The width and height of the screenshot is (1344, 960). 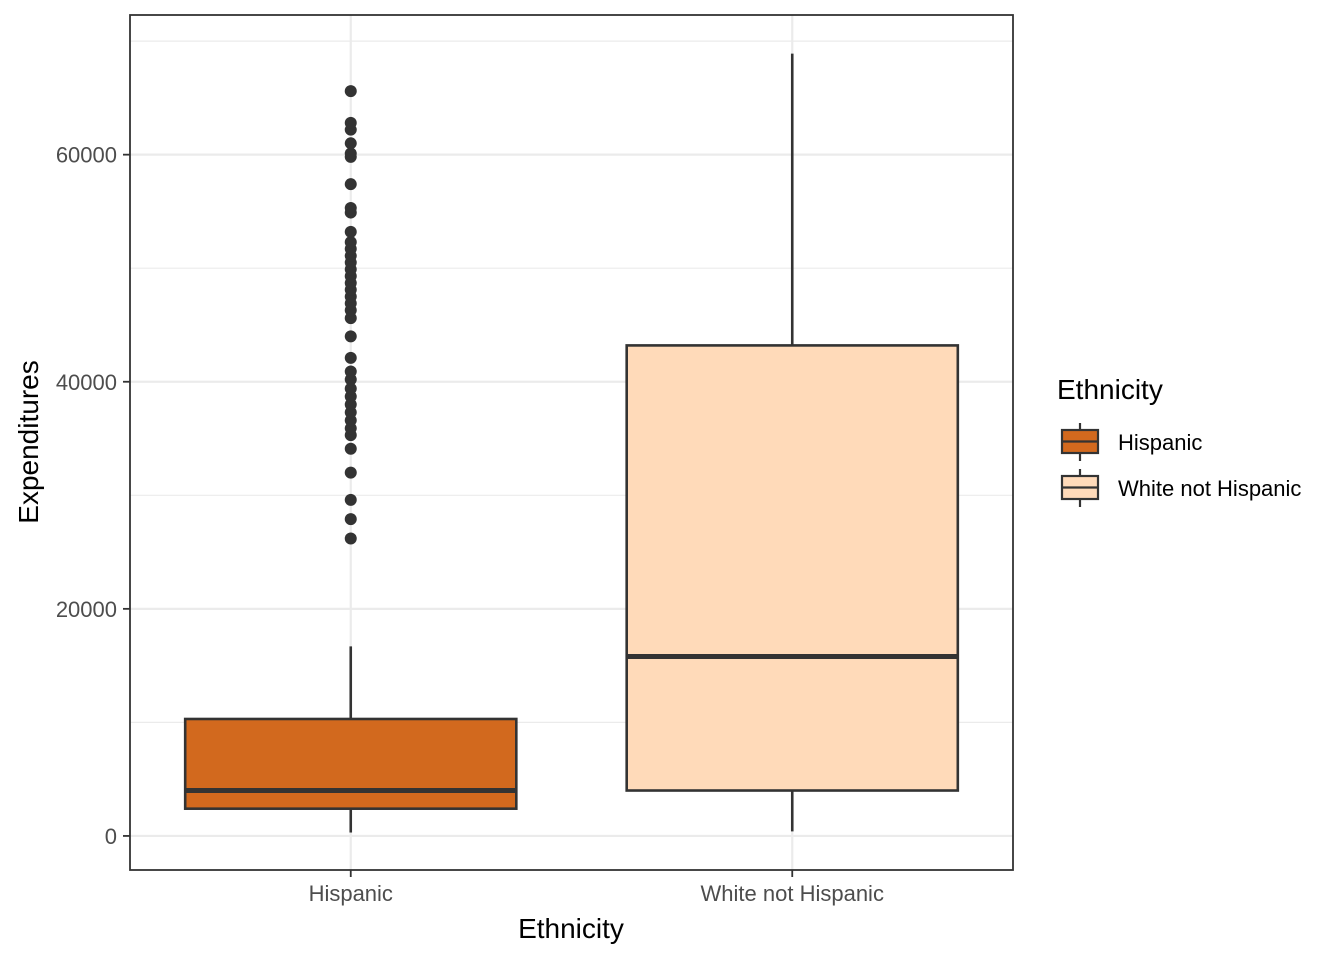 I want to click on legend-item-1: Hispanic, so click(x=1131, y=442).